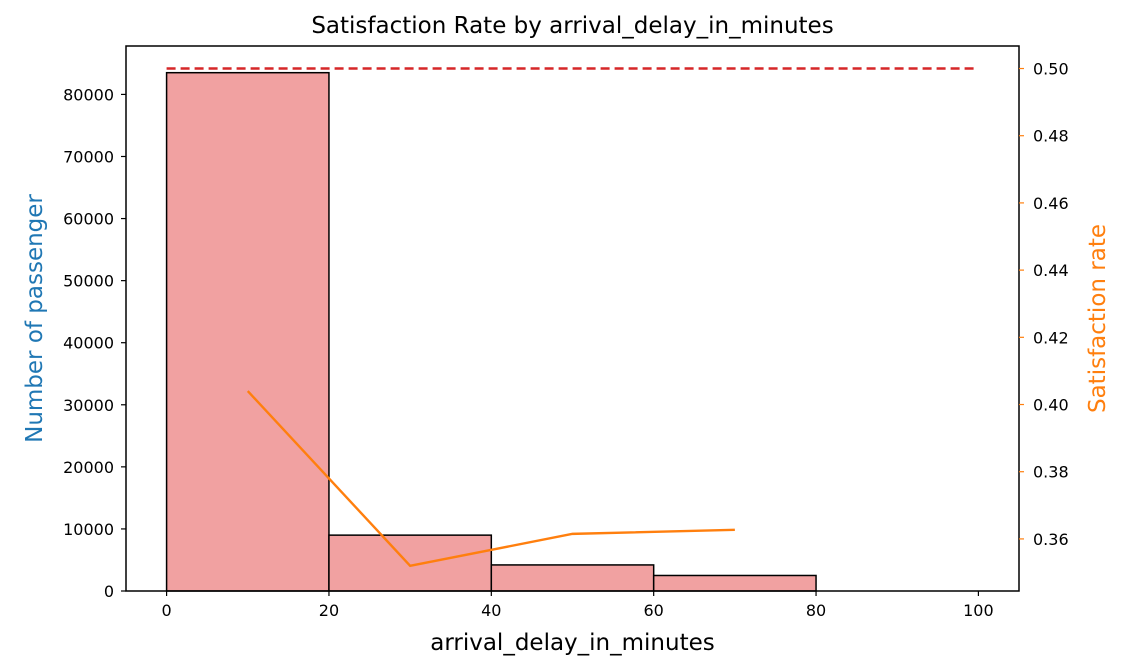 The width and height of the screenshot is (1125, 671). Describe the element at coordinates (1051, 69) in the screenshot. I see `y-right-tick-label: 0.50` at that location.